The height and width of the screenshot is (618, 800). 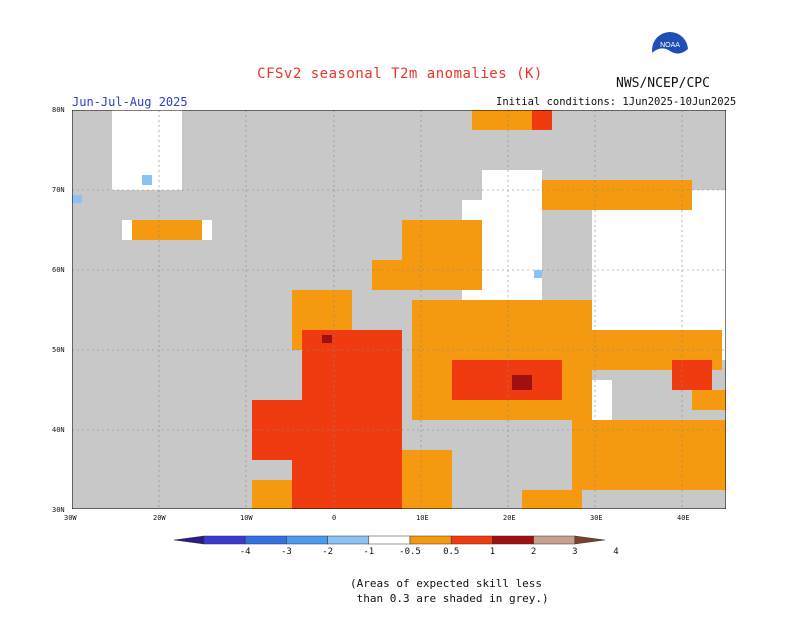 I want to click on legend-tick-label: 1, so click(x=492, y=551).